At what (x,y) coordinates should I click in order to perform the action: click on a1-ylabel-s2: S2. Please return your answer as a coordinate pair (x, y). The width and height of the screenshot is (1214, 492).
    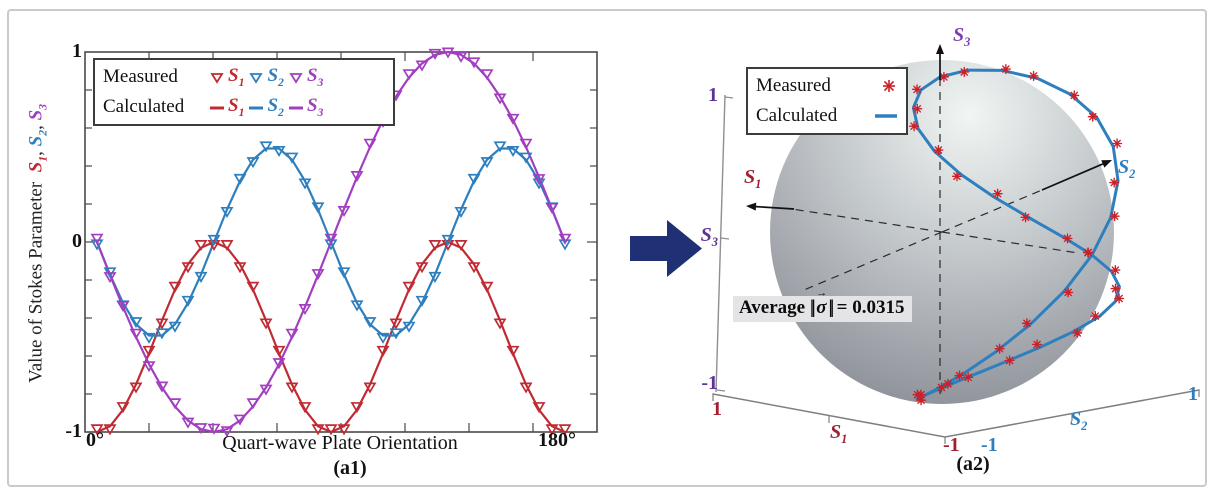
    Looking at the image, I should click on (37, 138).